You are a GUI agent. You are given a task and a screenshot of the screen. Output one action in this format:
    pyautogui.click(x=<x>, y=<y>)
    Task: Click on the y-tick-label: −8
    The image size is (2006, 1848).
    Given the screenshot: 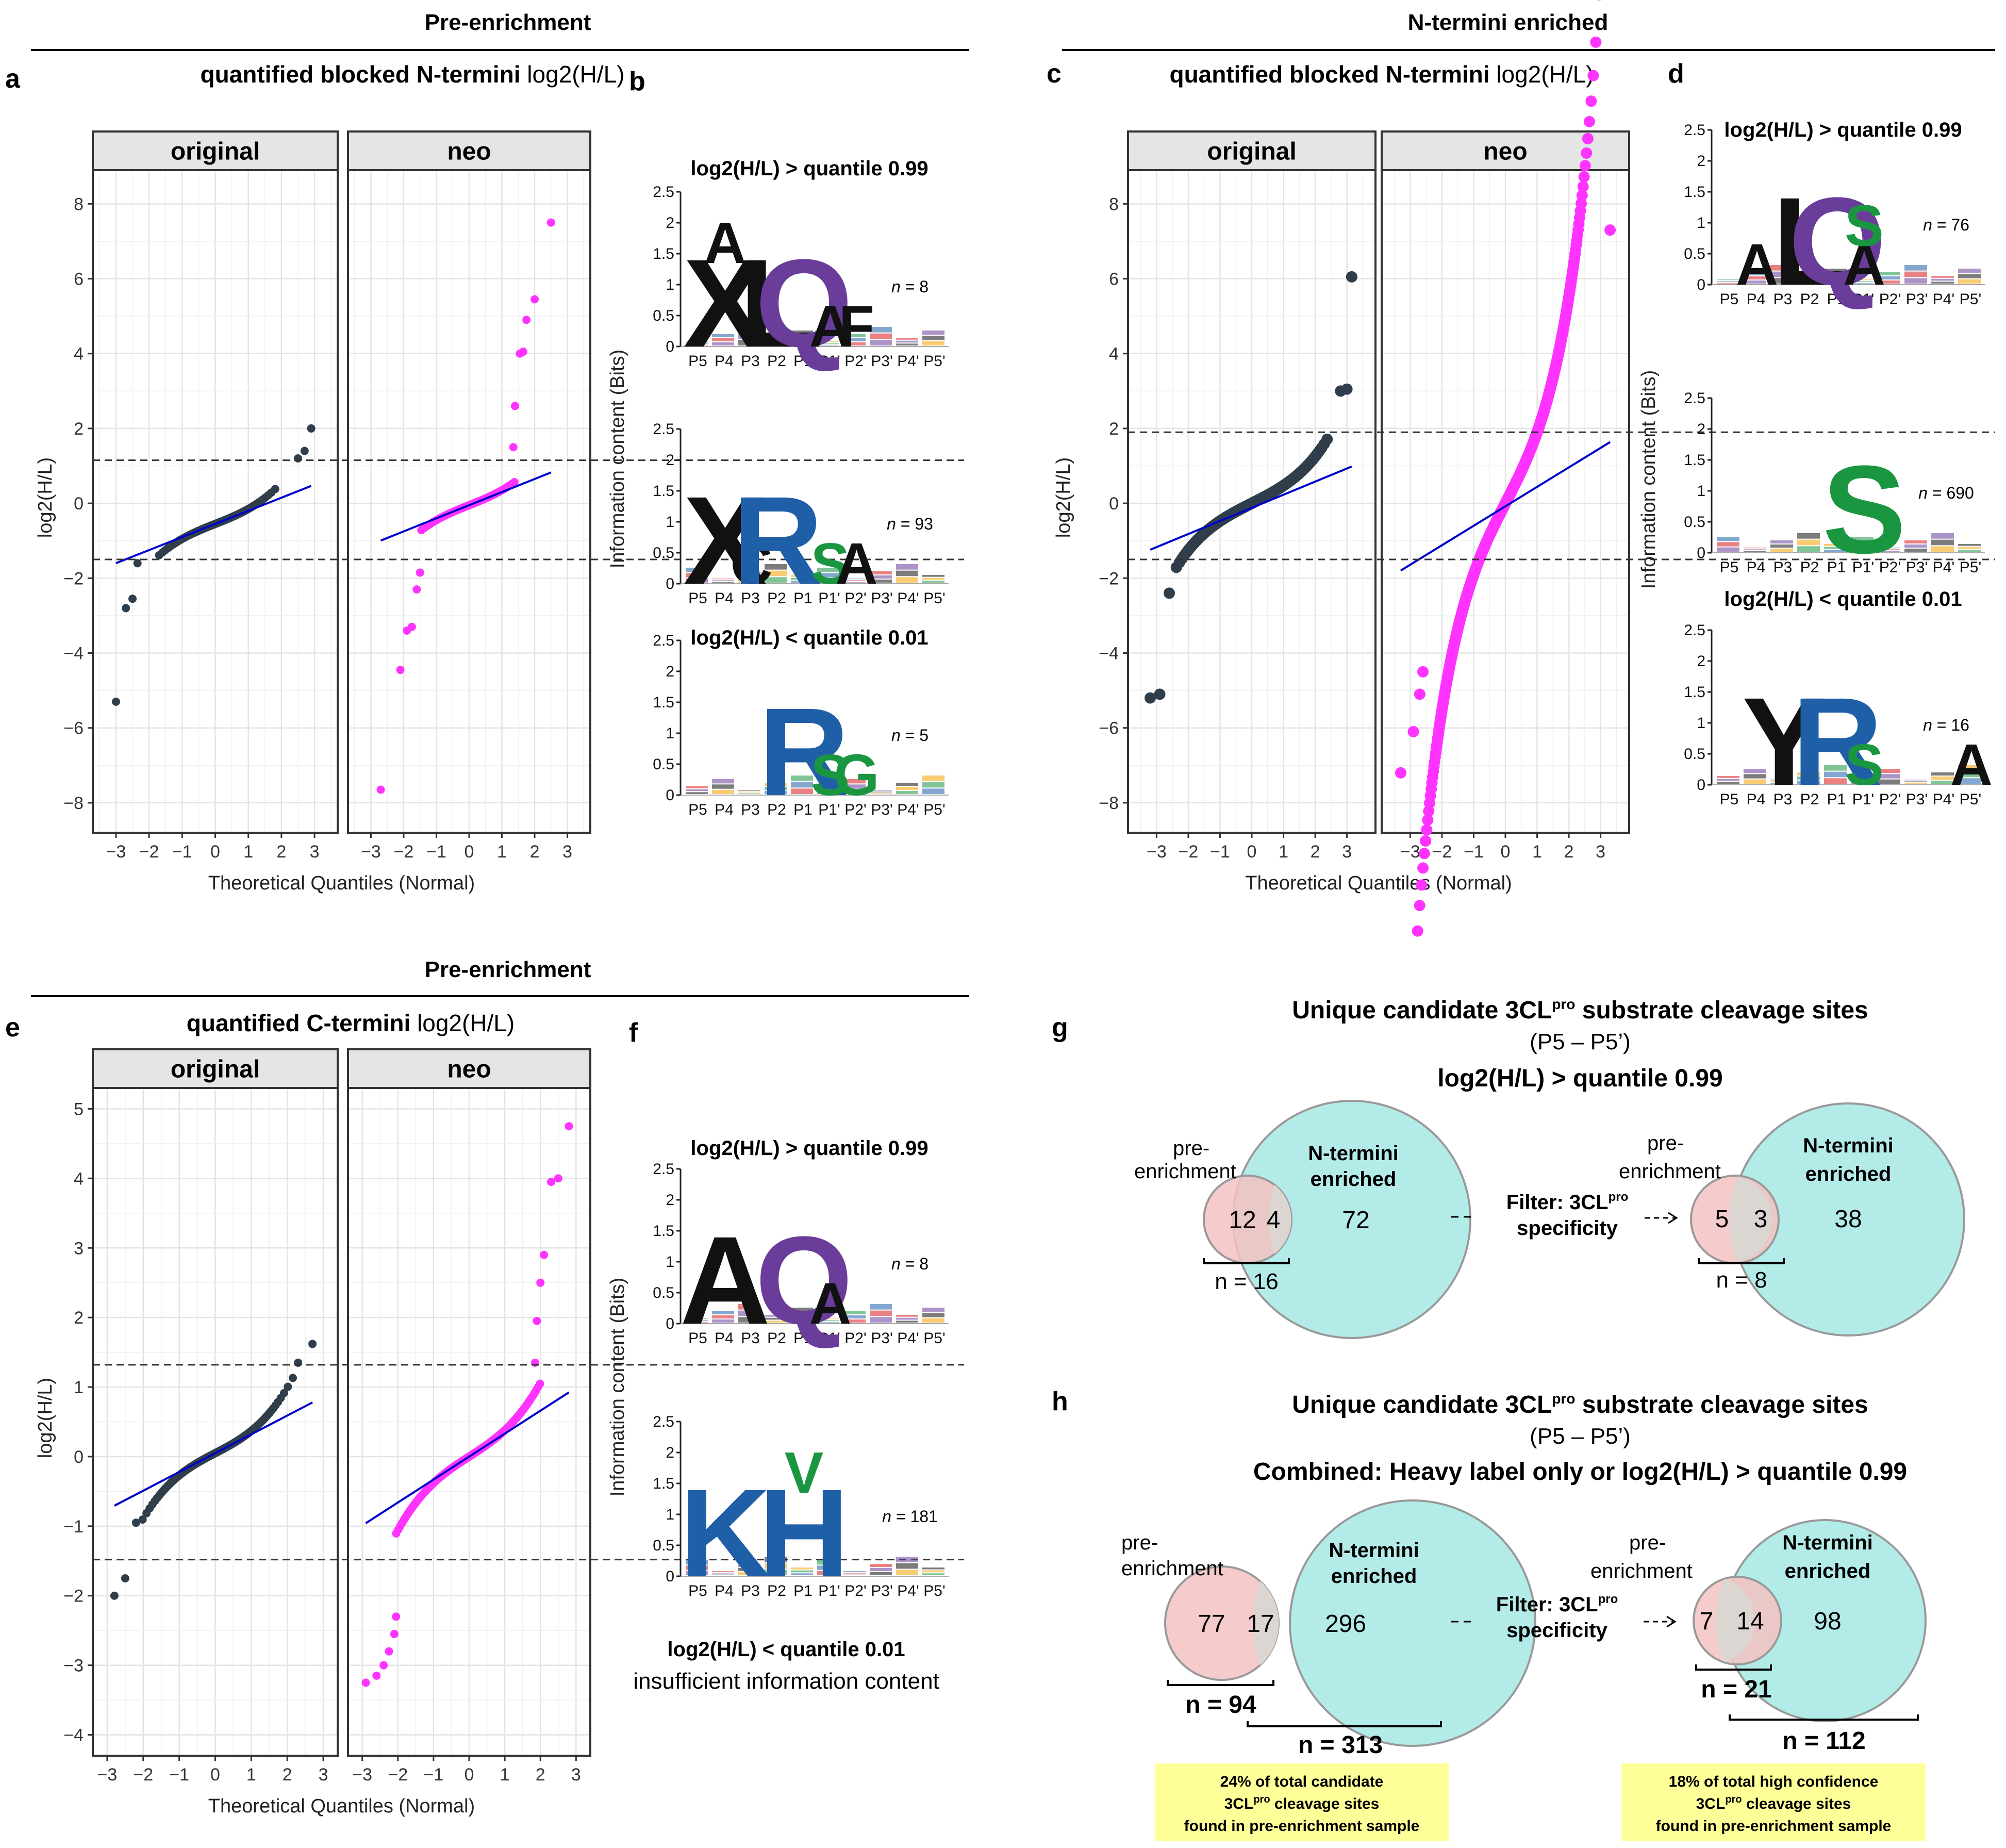 What is the action you would take?
    pyautogui.click(x=1109, y=803)
    